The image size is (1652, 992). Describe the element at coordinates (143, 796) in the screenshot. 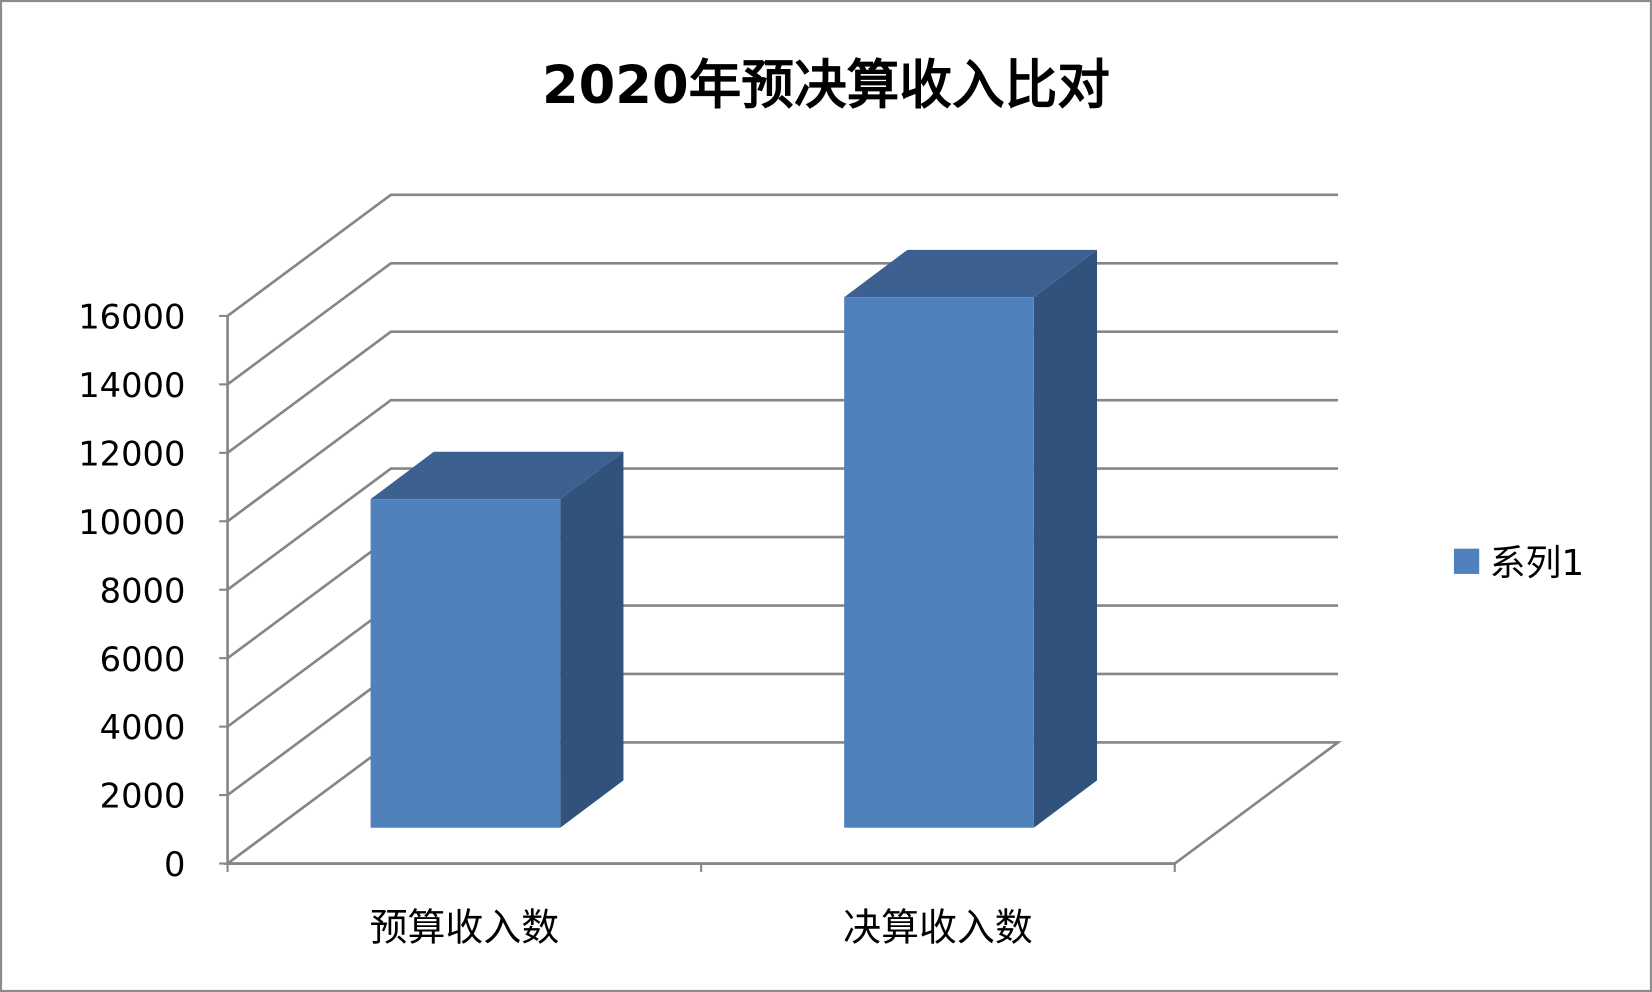

I see `y-tick-label: 2000` at that location.